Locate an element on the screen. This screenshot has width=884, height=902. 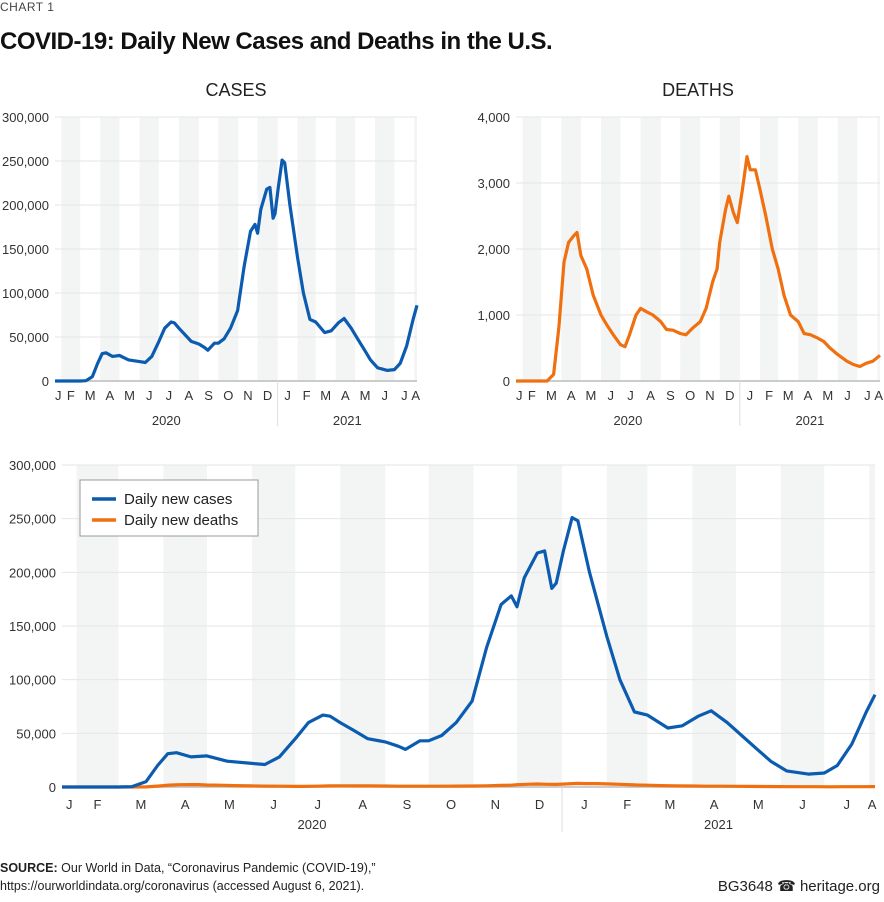
legend is located at coordinates (169, 508).